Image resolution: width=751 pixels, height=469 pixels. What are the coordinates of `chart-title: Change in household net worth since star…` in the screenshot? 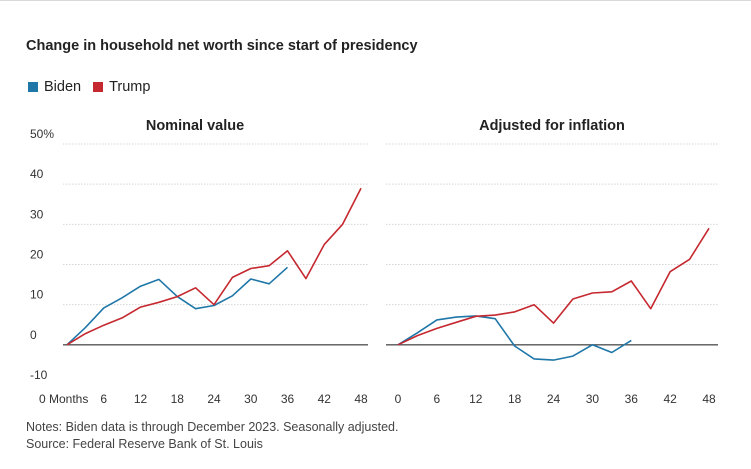 It's located at (222, 46).